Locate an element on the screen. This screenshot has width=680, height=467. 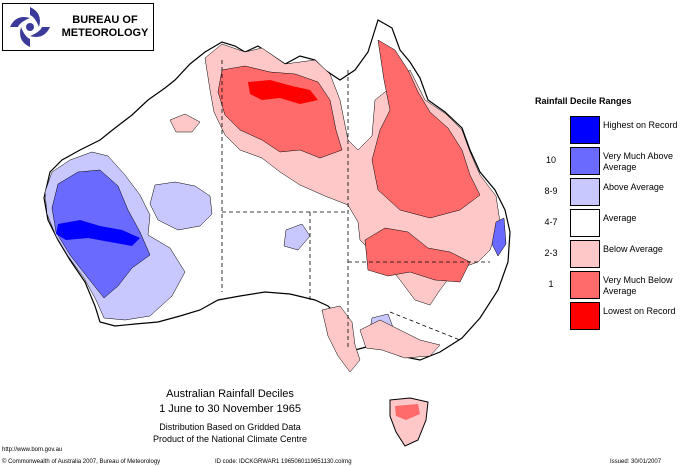
desert-above-average is located at coordinates (181, 206).